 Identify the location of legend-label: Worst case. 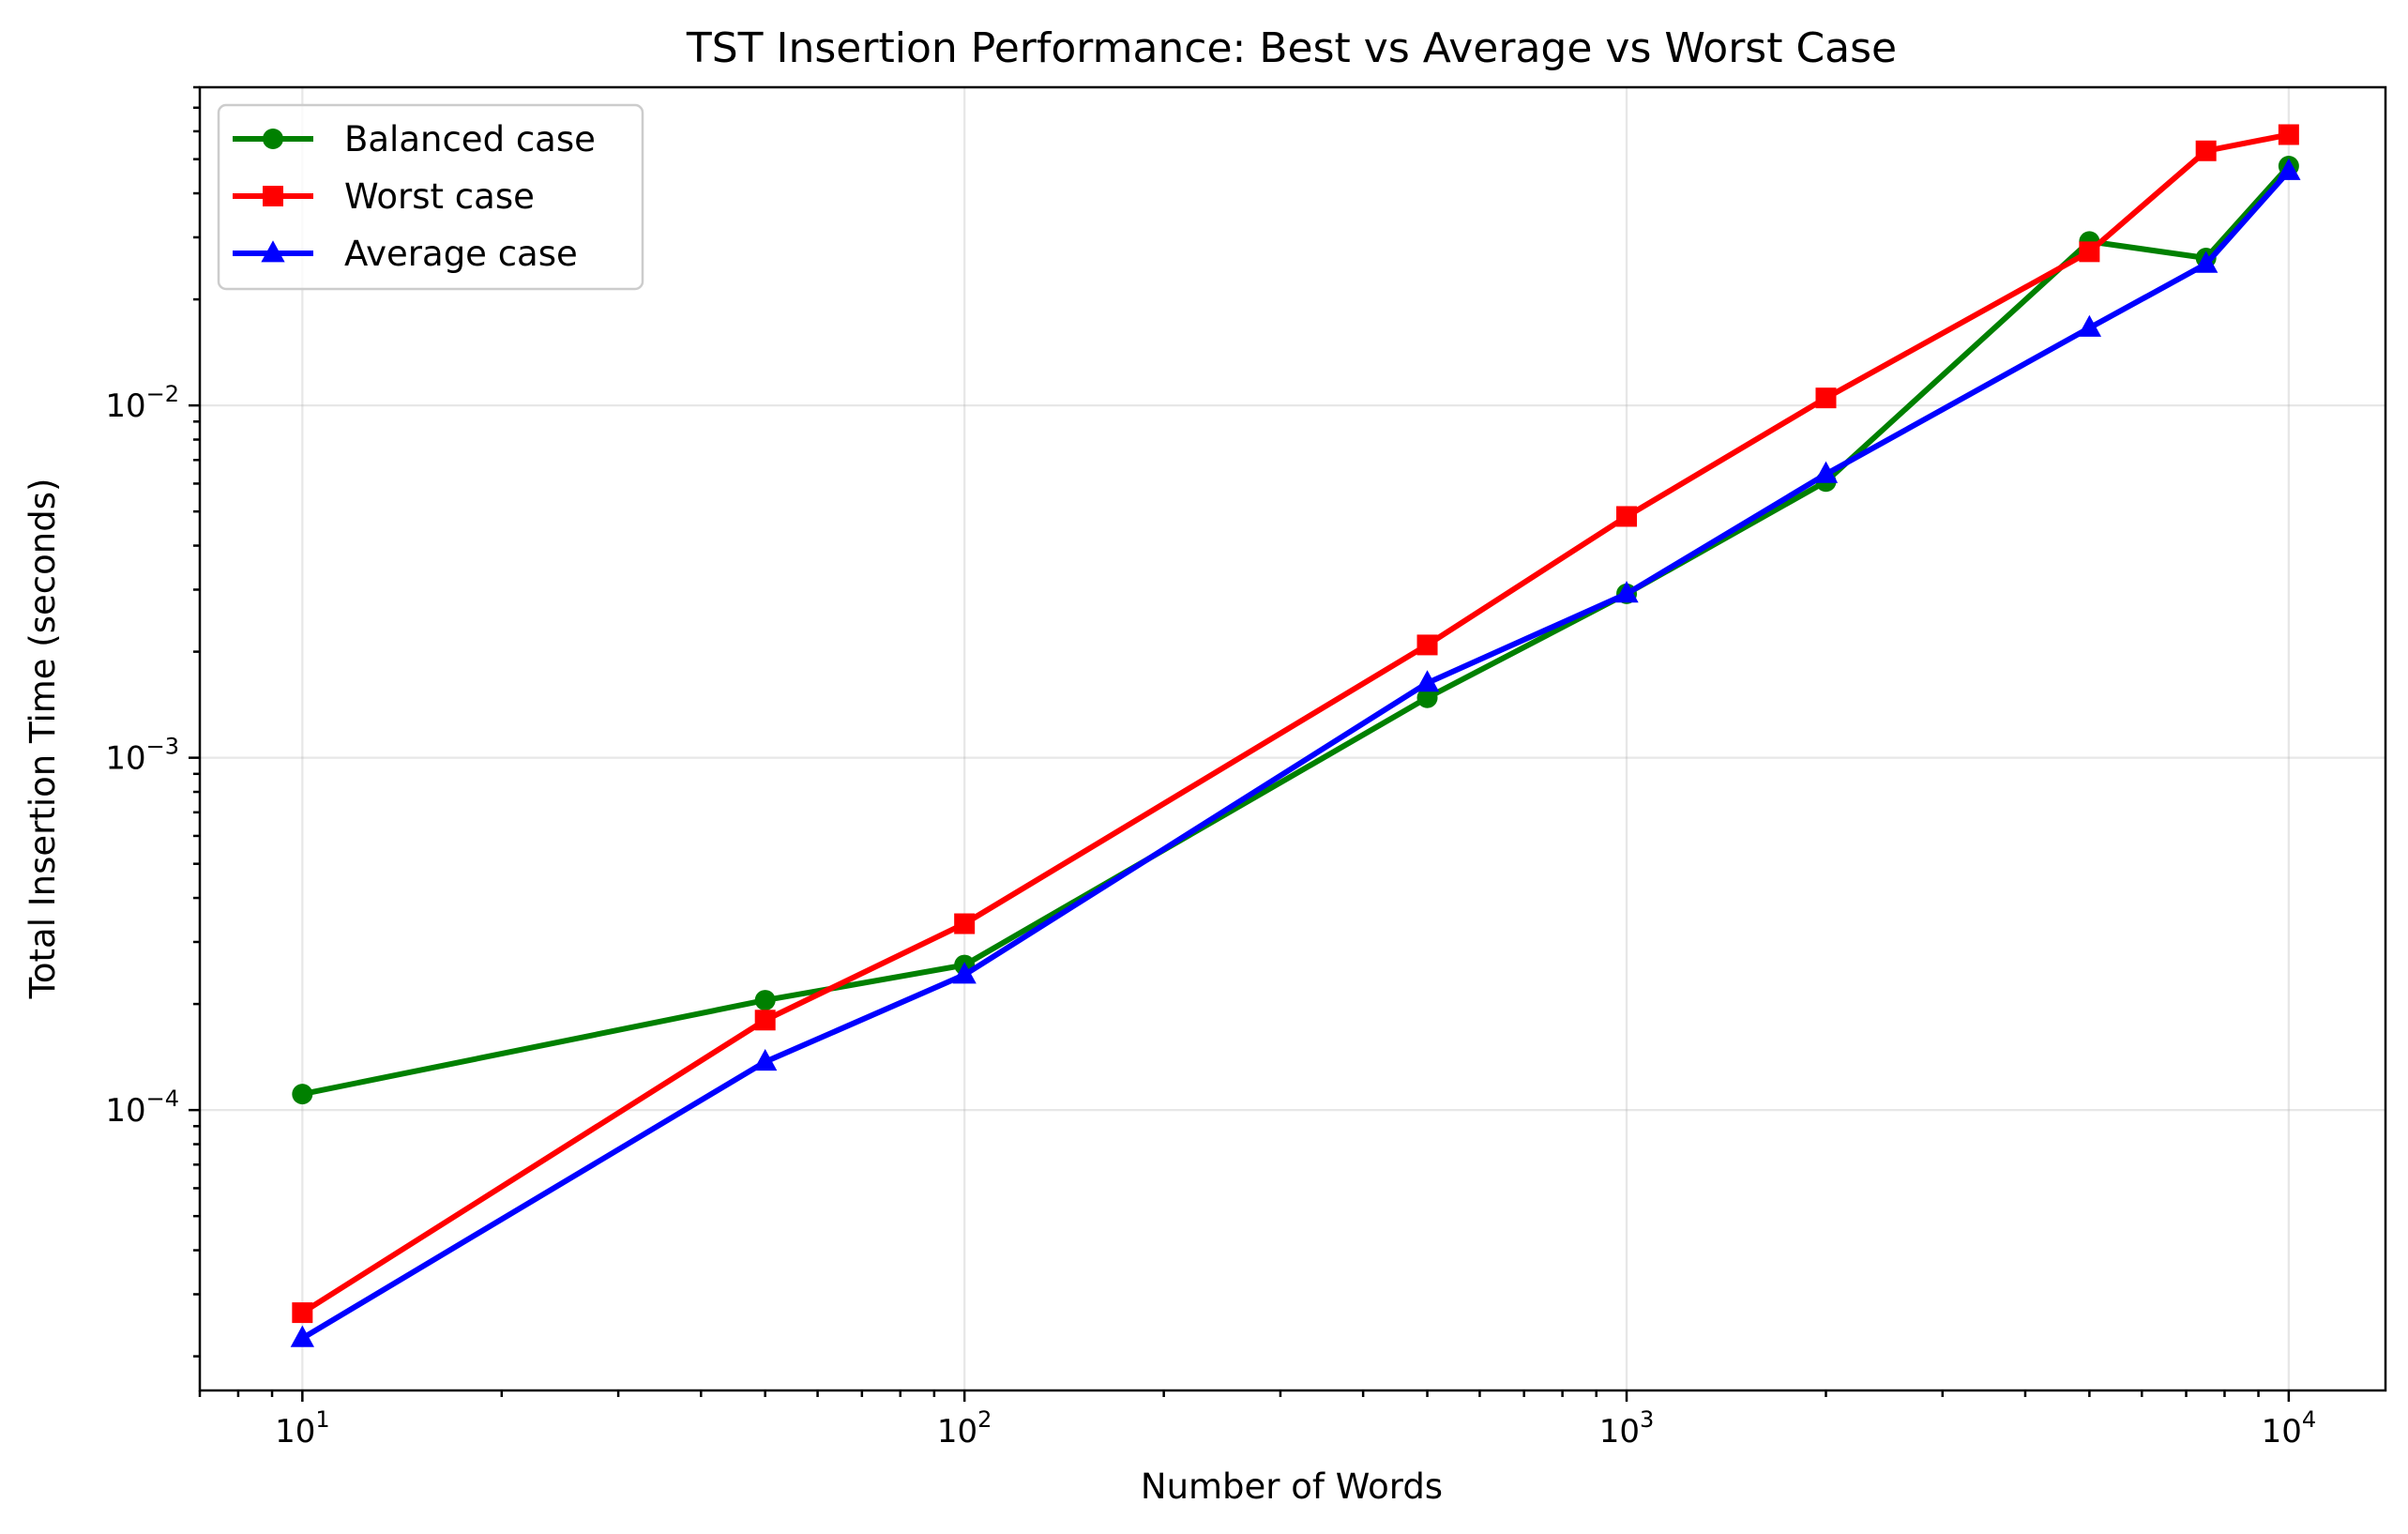
(440, 196).